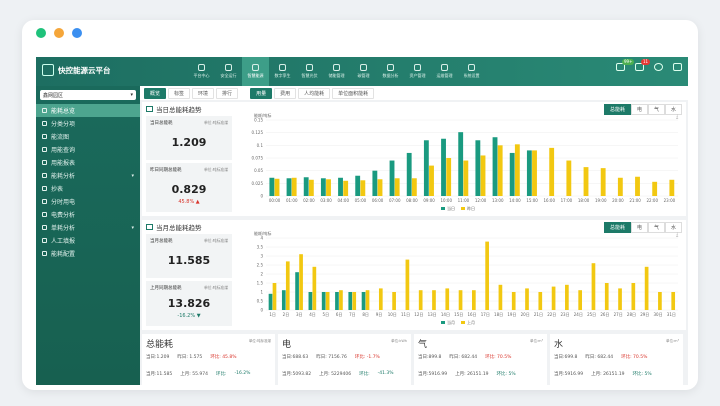 This screenshot has width=720, height=406. What do you see at coordinates (418, 314) in the screenshot?
I see `x-tick-label: 12日` at bounding box center [418, 314].